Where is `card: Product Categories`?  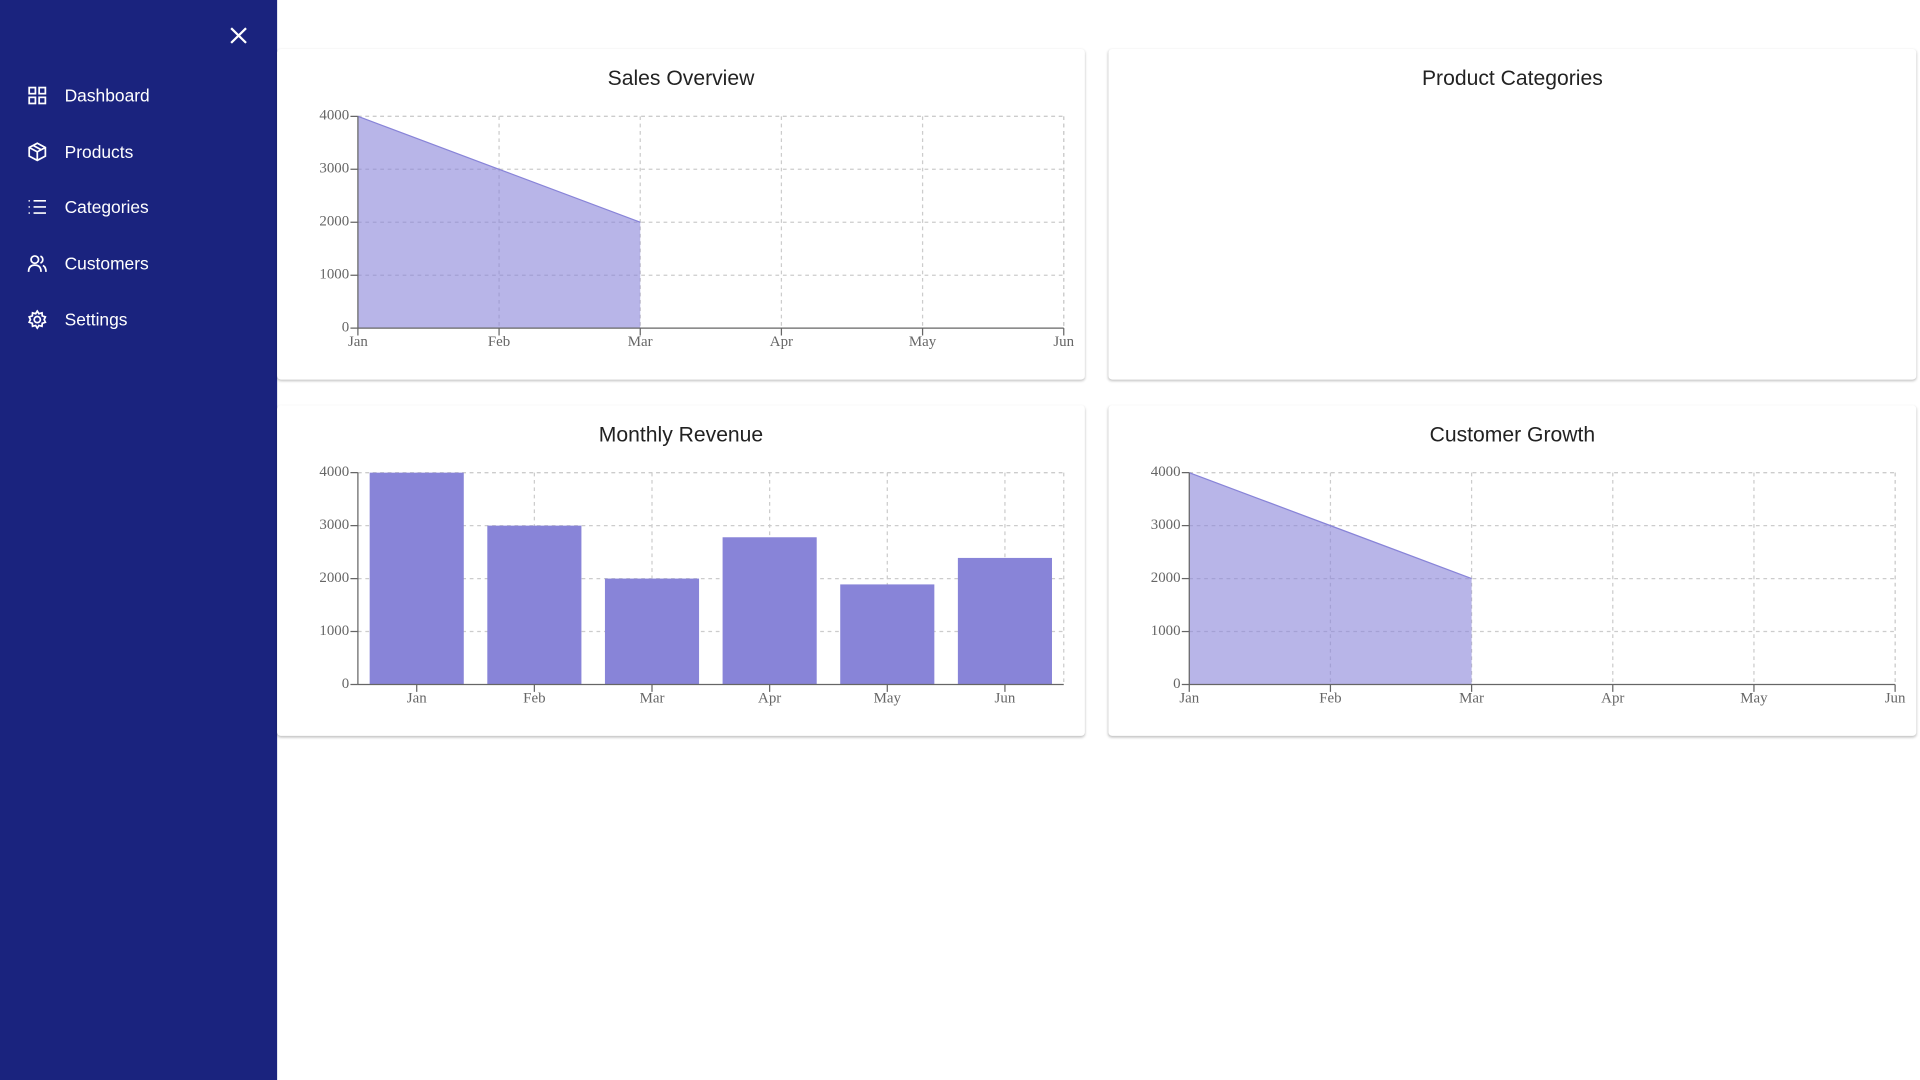
card: Product Categories is located at coordinates (1512, 214).